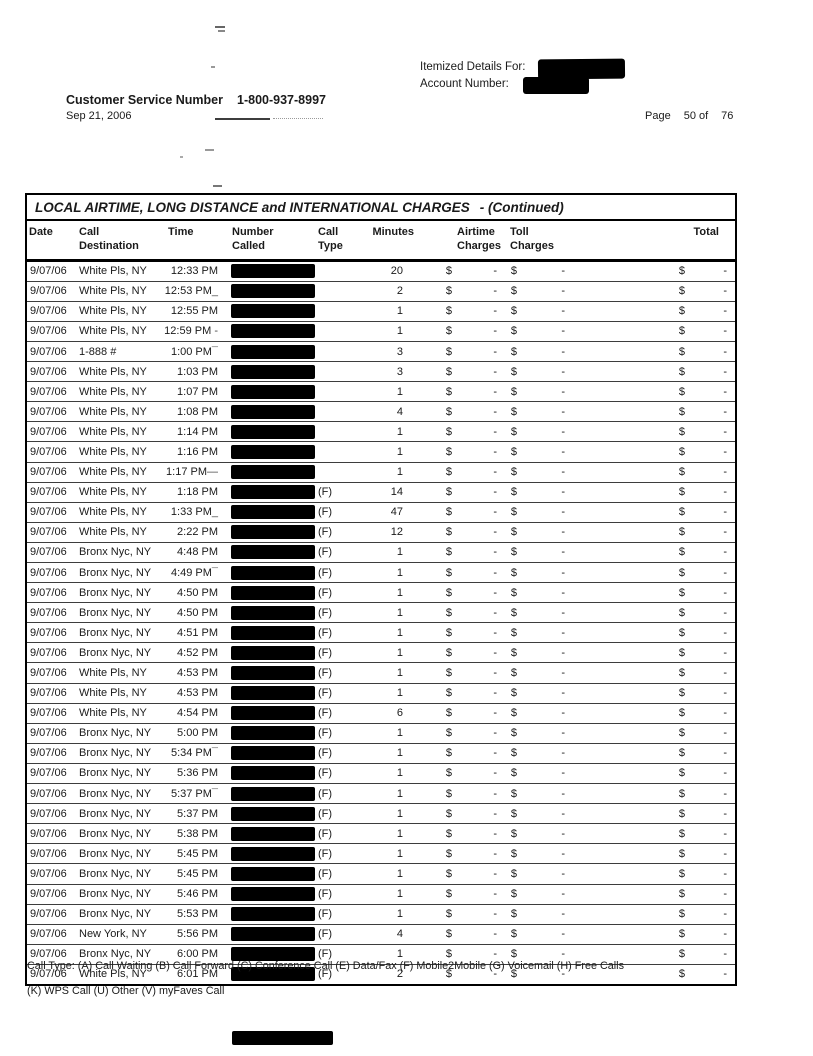  I want to click on table-row: 9/07/06 White Pls, NY 1:07 PM 1 $ - $ - $ -, so click(381, 392).